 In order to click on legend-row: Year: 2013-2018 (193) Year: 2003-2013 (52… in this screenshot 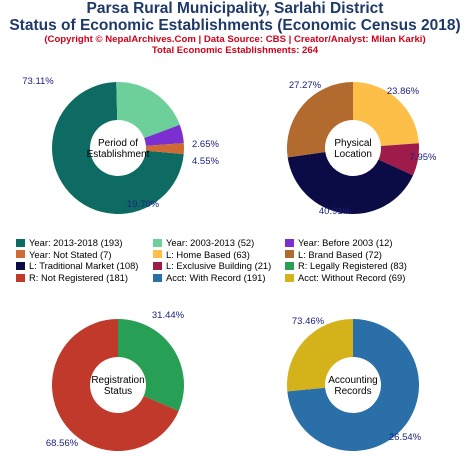, I will do `click(241, 243)`.